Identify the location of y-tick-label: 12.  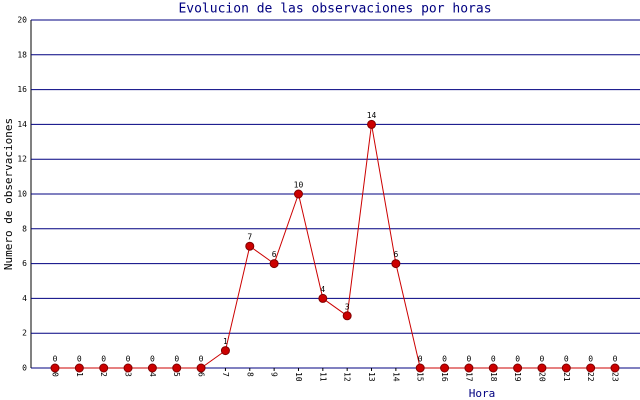
(22, 159).